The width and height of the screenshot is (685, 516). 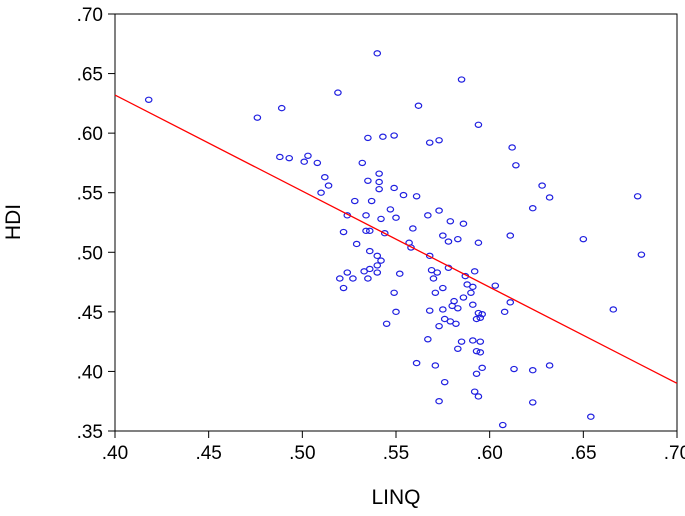 I want to click on y-tick-label: .35, so click(x=90, y=432).